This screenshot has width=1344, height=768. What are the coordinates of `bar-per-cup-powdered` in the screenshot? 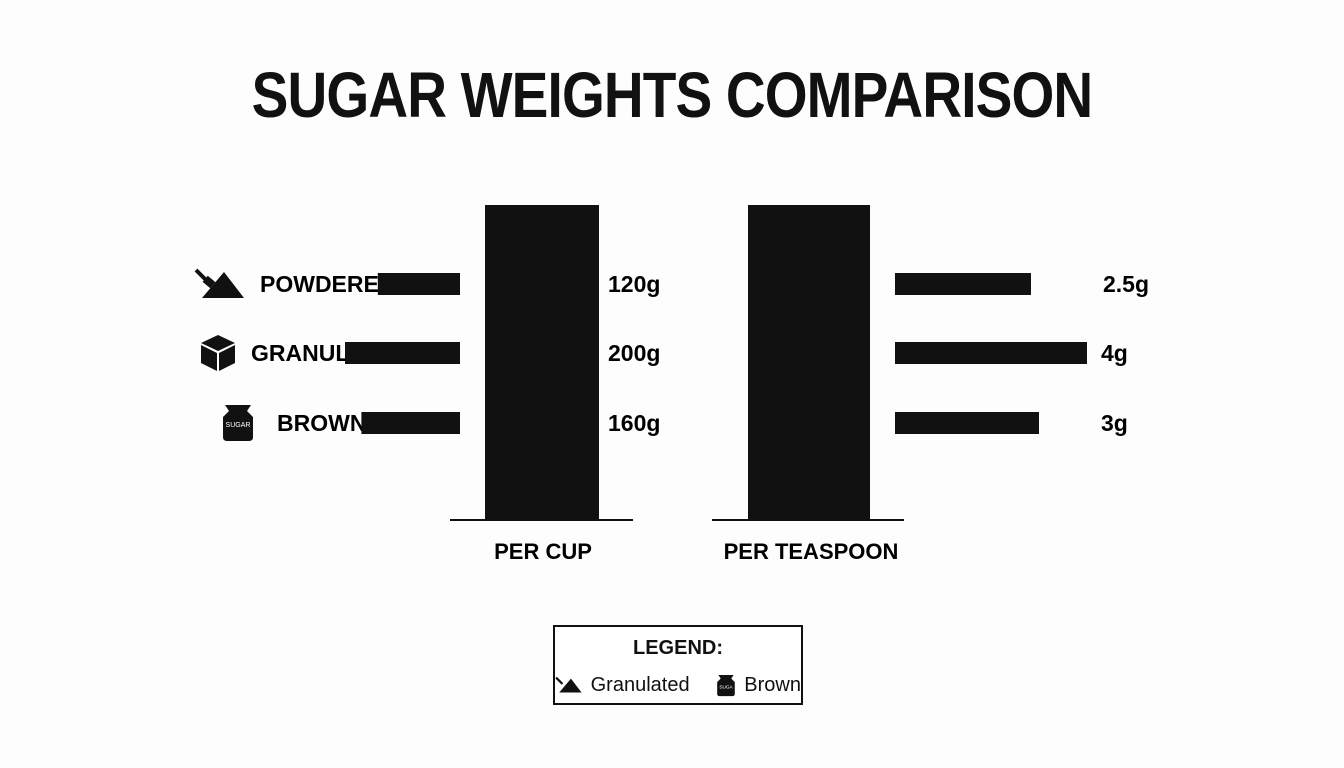 It's located at (418, 284).